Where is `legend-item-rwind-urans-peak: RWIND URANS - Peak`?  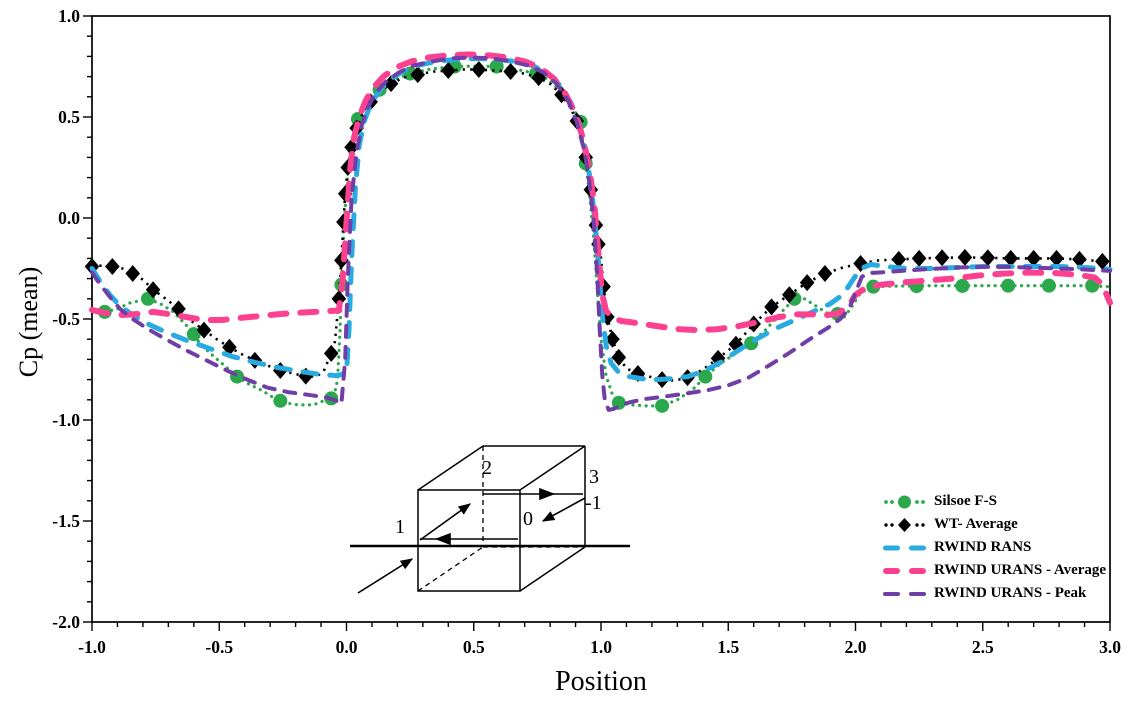 legend-item-rwind-urans-peak: RWIND URANS - Peak is located at coordinates (994, 593).